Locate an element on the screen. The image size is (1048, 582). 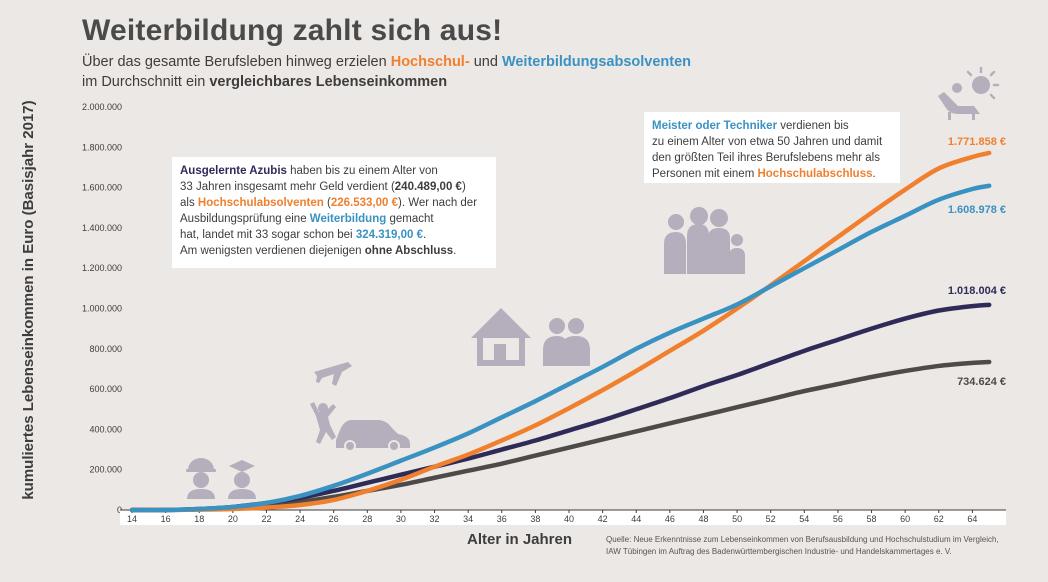
family-icon is located at coordinates (704, 240).